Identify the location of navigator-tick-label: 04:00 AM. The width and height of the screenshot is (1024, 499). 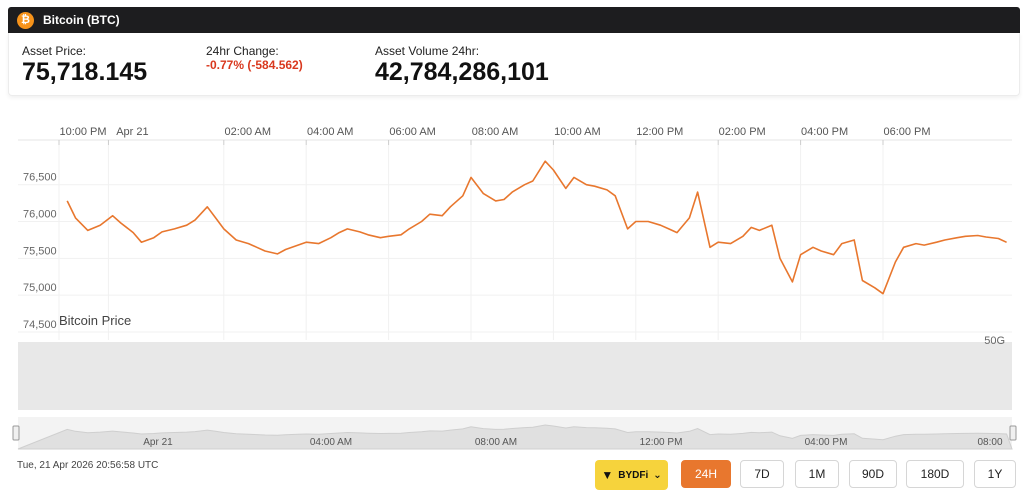
(331, 442).